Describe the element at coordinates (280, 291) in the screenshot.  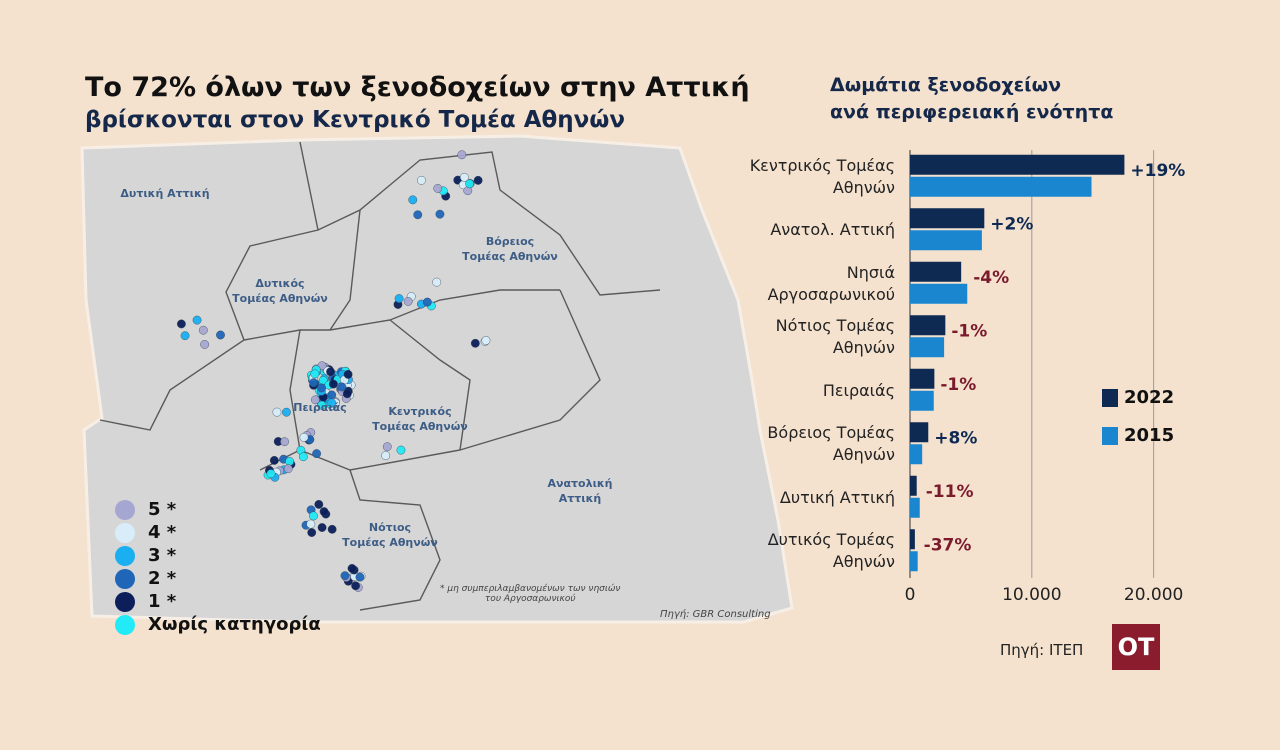
I see `map-region-label: Δυτικός Τομέας Αθηνών` at that location.